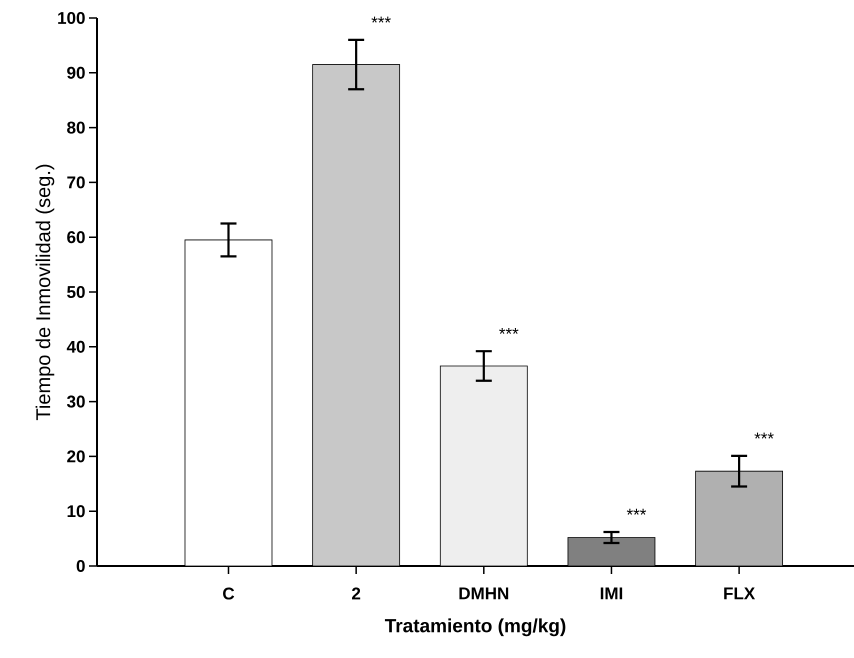  I want to click on x-tick-label: IMI, so click(611, 594).